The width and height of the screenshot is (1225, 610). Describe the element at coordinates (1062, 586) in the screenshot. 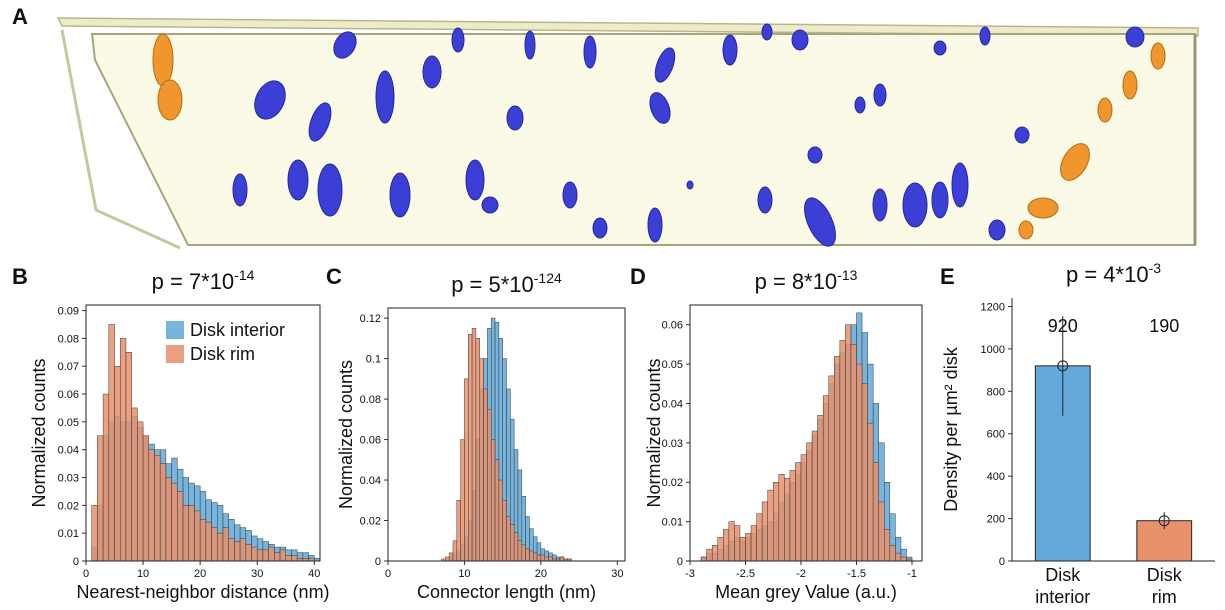

I see `x-tick-label: Disk interior` at that location.